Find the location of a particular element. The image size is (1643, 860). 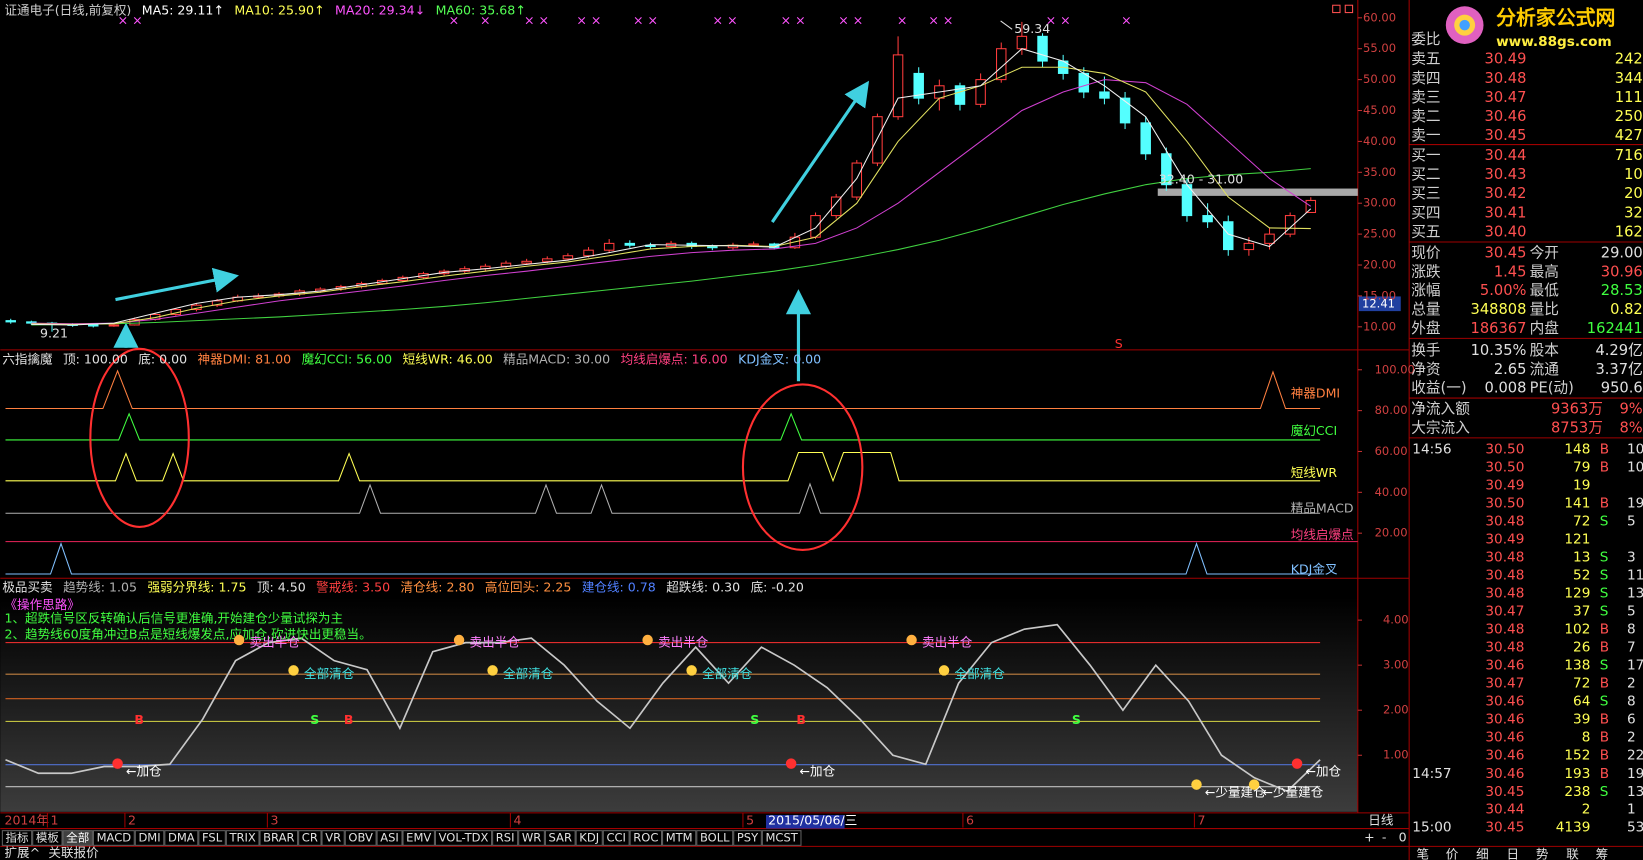

quote-tab: 势 is located at coordinates (1542, 853).